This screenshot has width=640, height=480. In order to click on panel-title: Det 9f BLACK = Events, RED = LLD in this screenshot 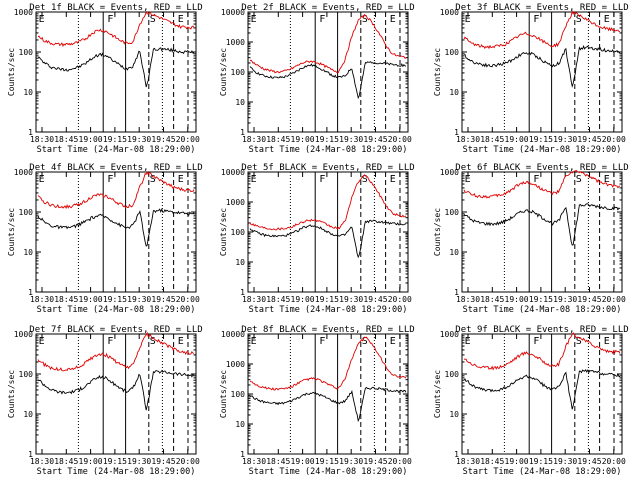, I will do `click(541, 330)`.